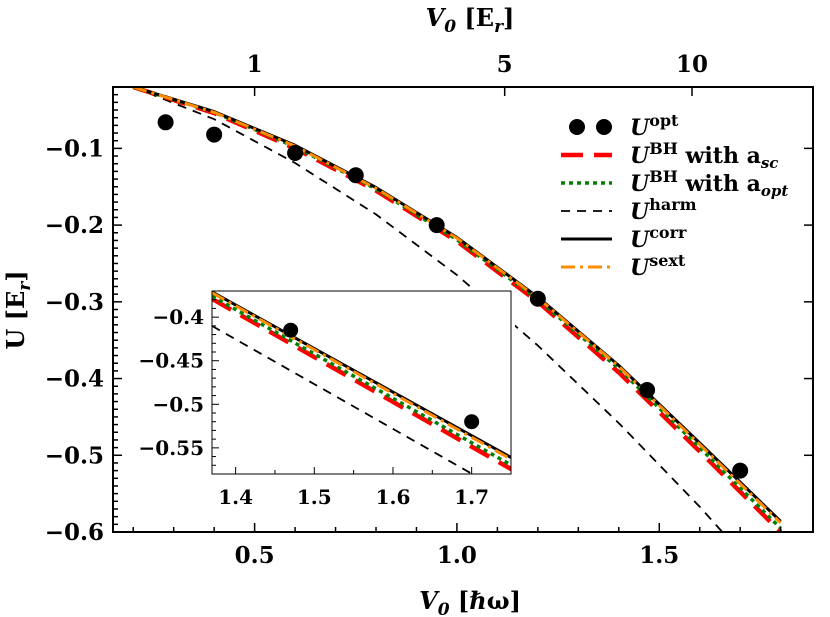 The height and width of the screenshot is (617, 830). Describe the element at coordinates (178, 317) in the screenshot. I see `inset-y-tick-label: −0.4` at that location.